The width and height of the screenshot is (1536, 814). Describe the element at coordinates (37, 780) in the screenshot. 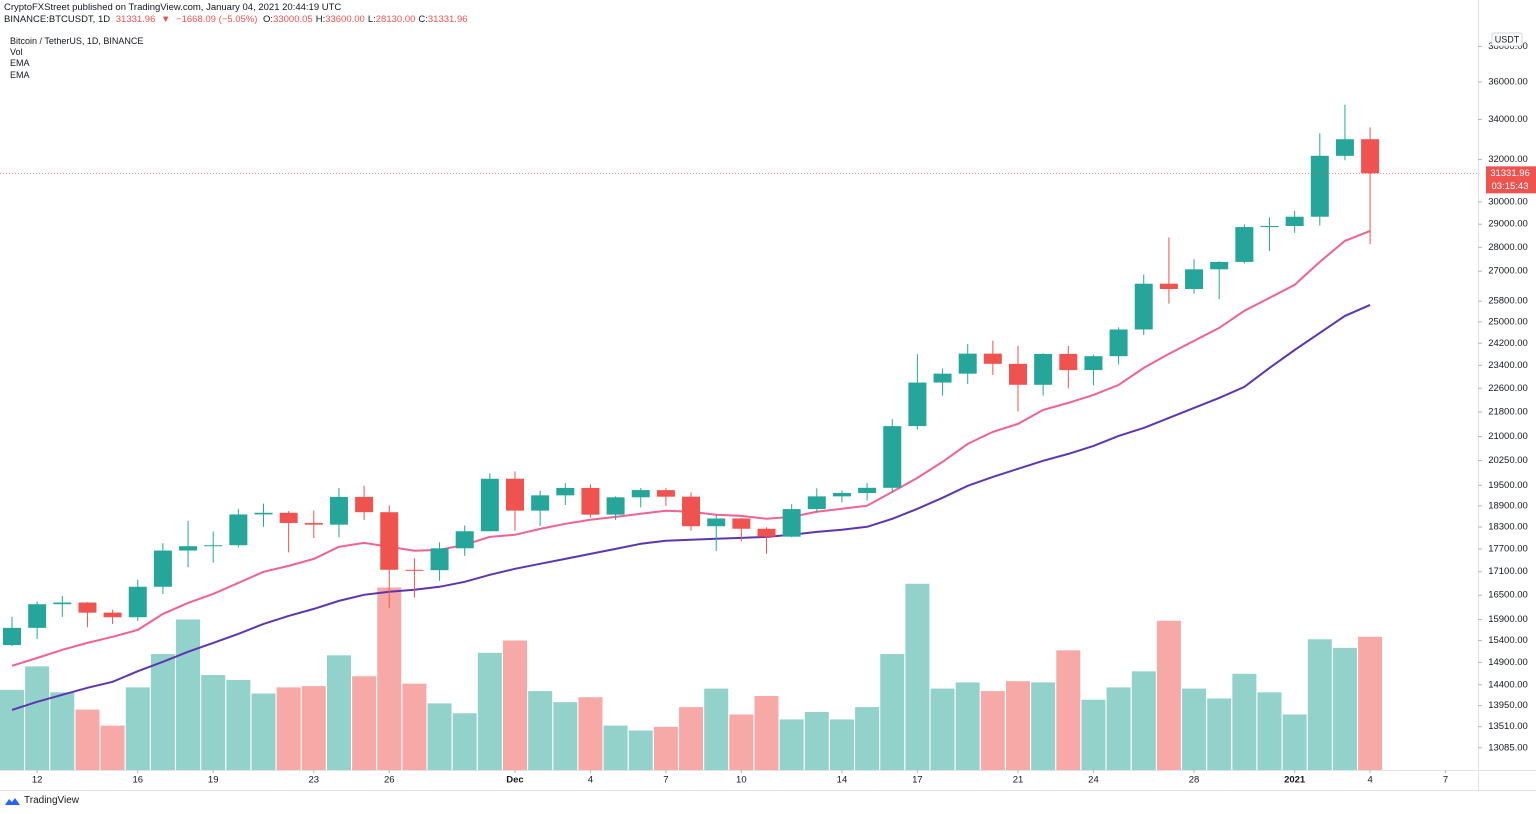

I see `x-tick-label: 12` at that location.